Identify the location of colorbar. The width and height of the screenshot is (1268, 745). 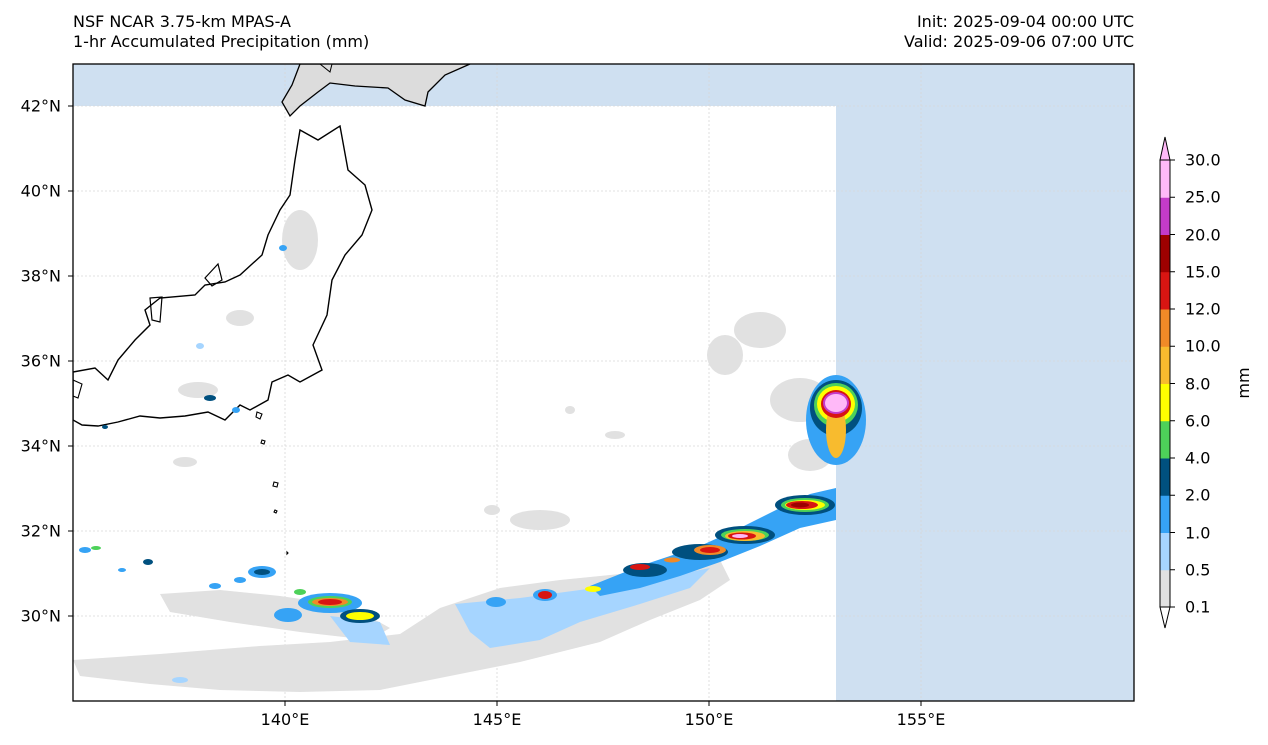
(1167, 382).